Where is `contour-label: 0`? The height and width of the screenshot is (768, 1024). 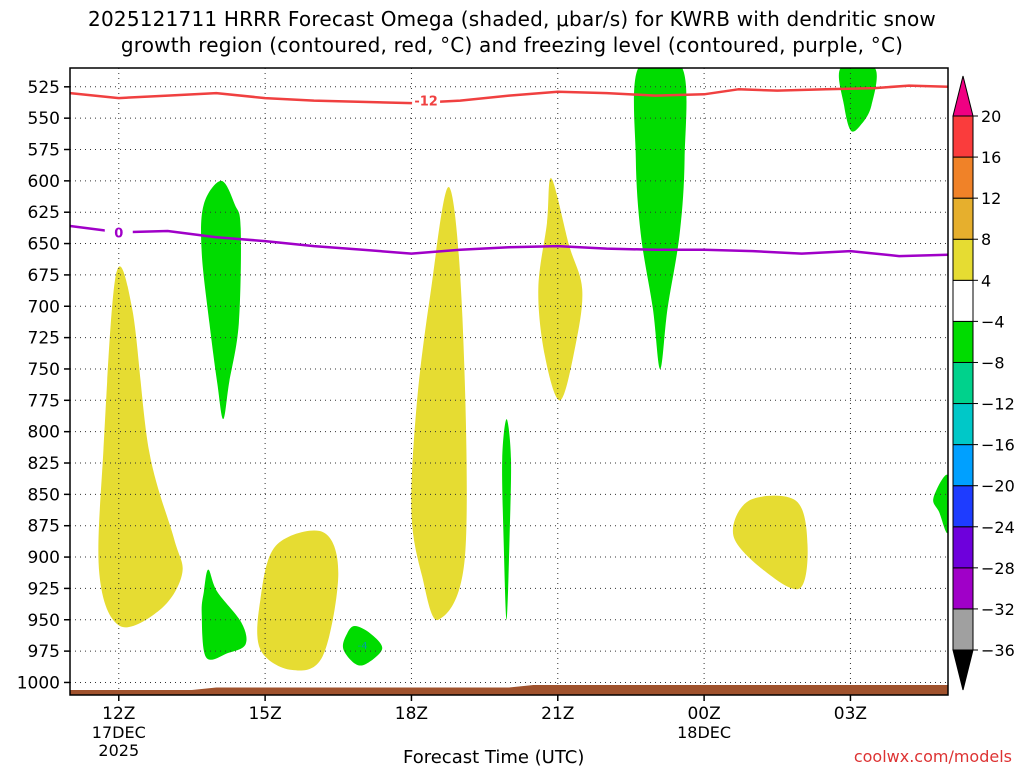
contour-label: 0 is located at coordinates (118, 233).